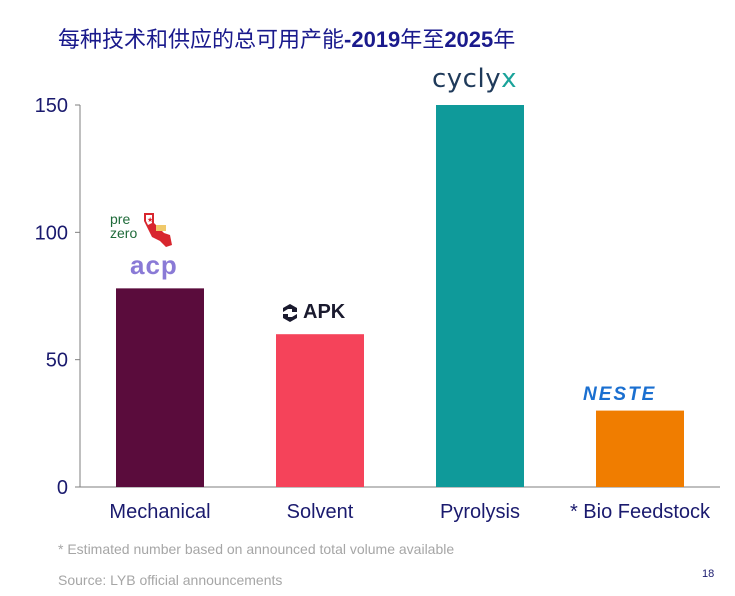 This screenshot has height=596, width=735. I want to click on y-tick-label: 100, so click(51, 233).